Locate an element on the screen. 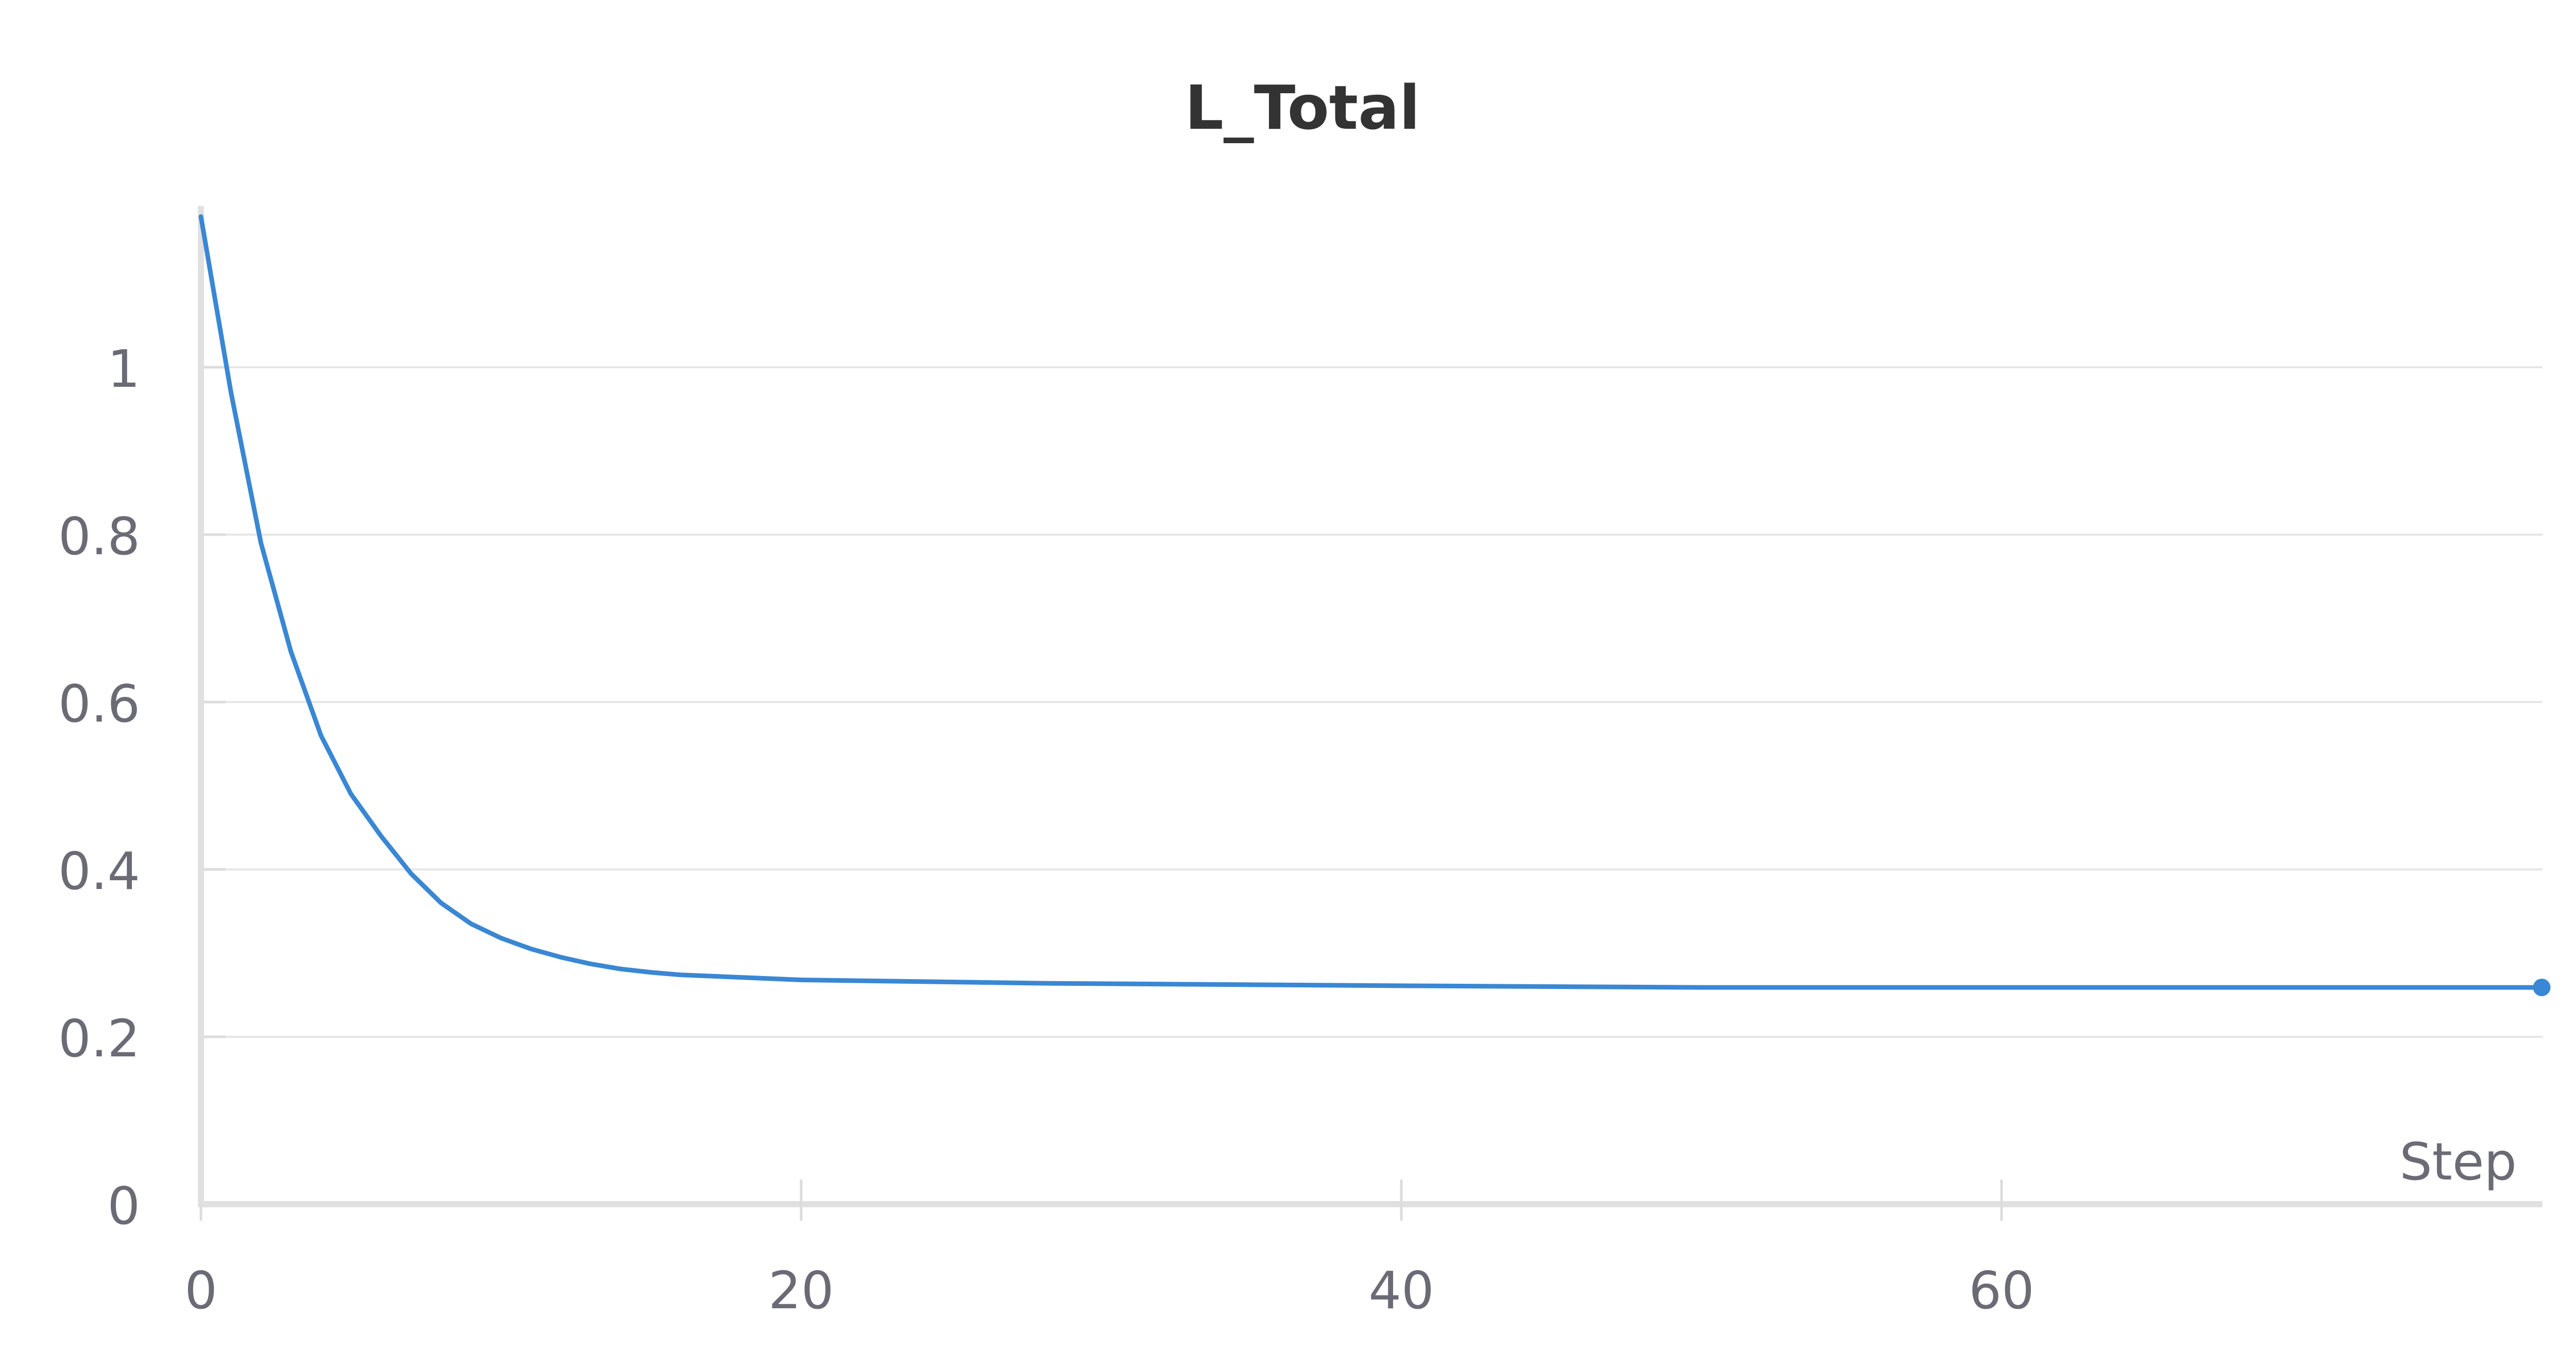 This screenshot has width=2576, height=1368. x-tick-label: 60 is located at coordinates (2001, 1290).